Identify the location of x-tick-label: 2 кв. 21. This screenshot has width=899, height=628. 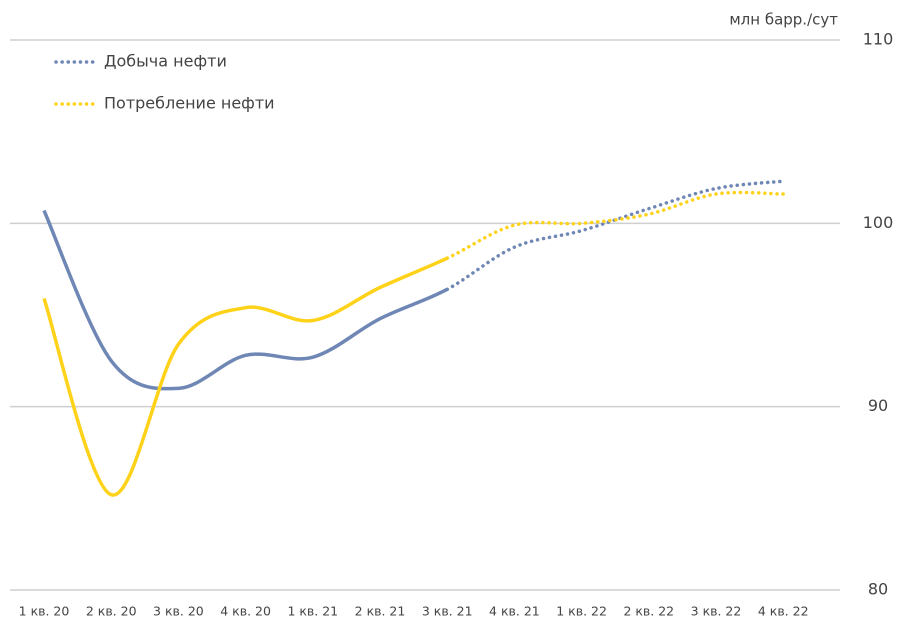
(380, 611).